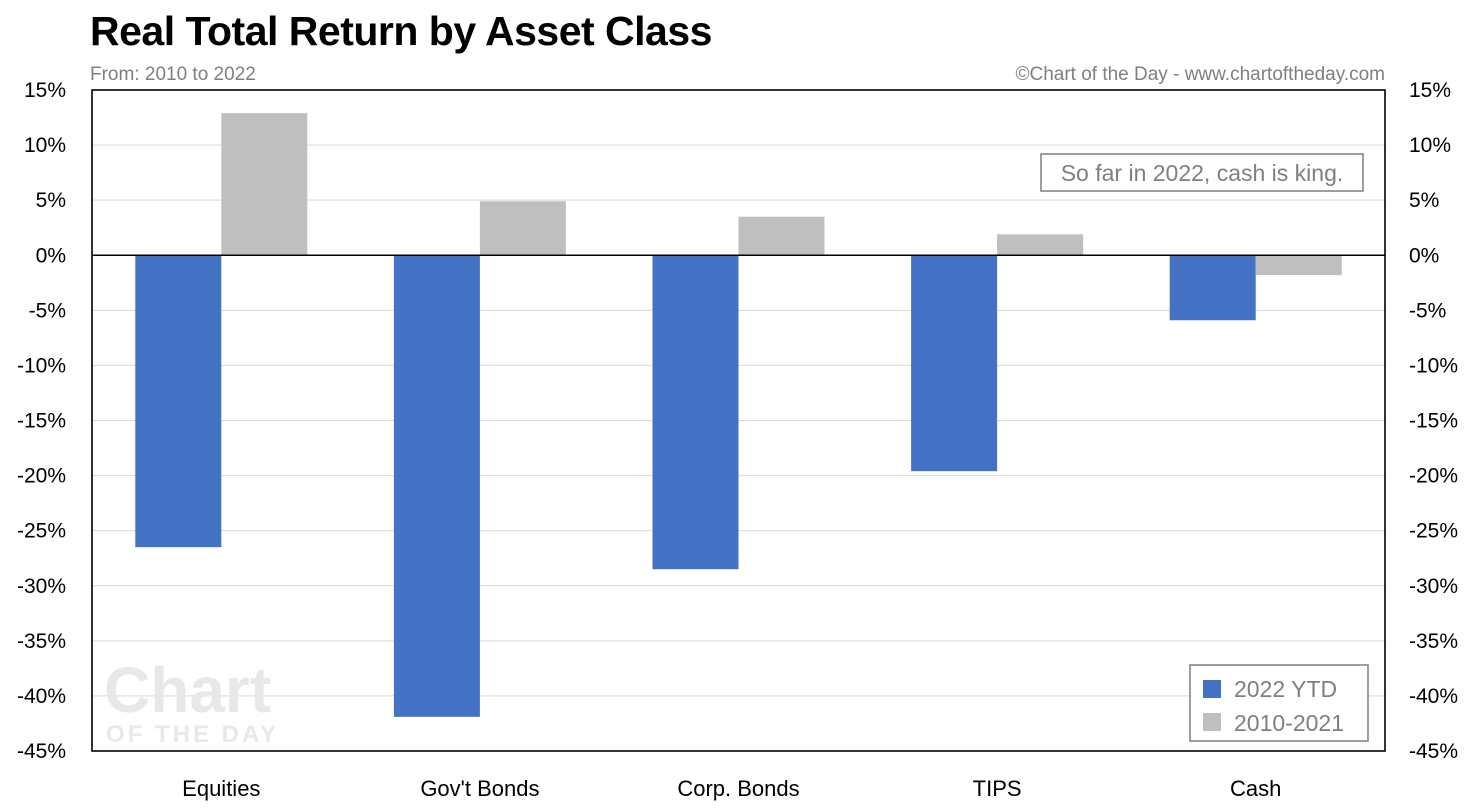  I want to click on x-category-label: Cash, so click(1255, 788).